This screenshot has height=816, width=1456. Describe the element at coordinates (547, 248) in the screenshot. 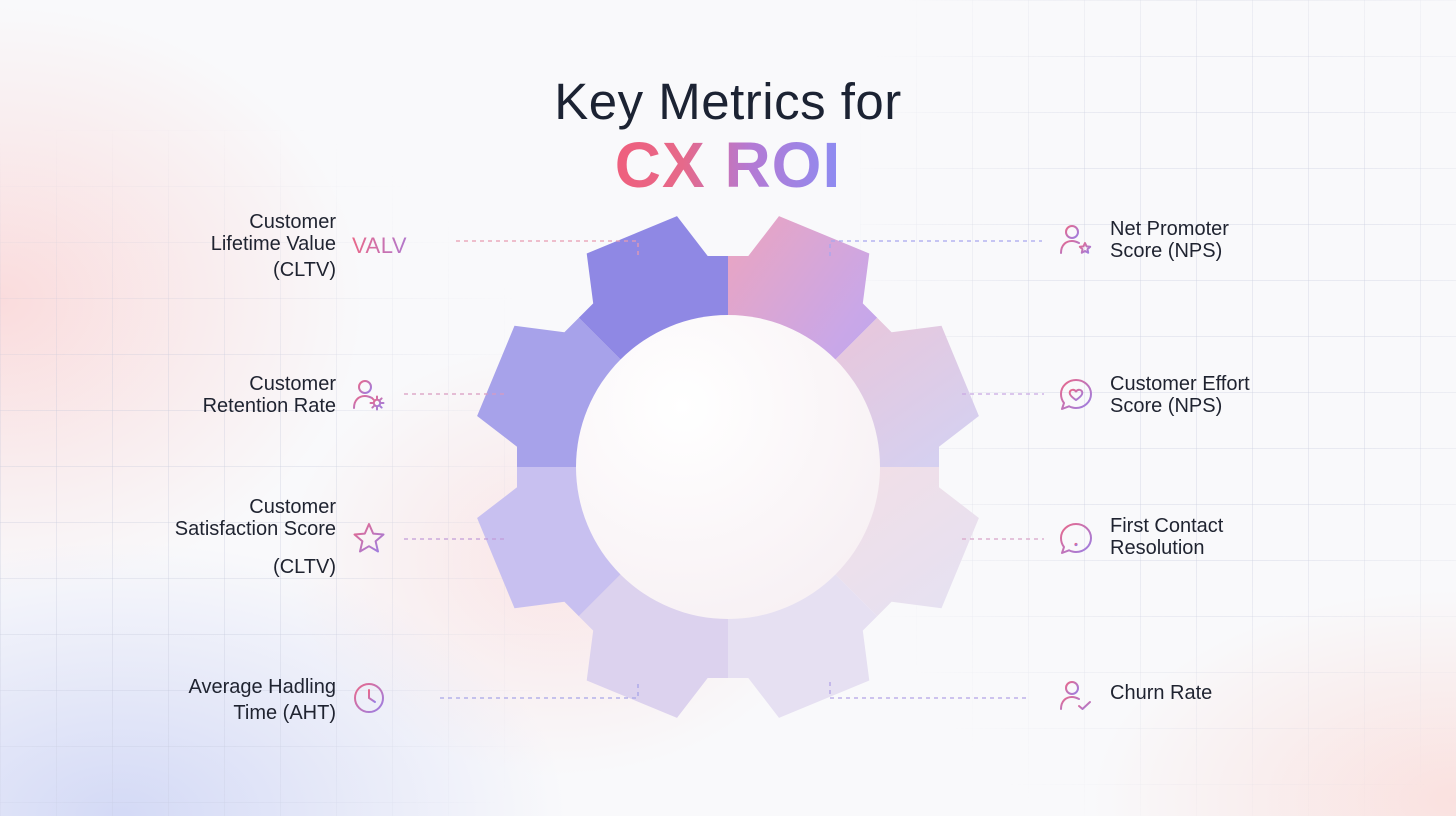

I see `connector-line-cltv` at that location.